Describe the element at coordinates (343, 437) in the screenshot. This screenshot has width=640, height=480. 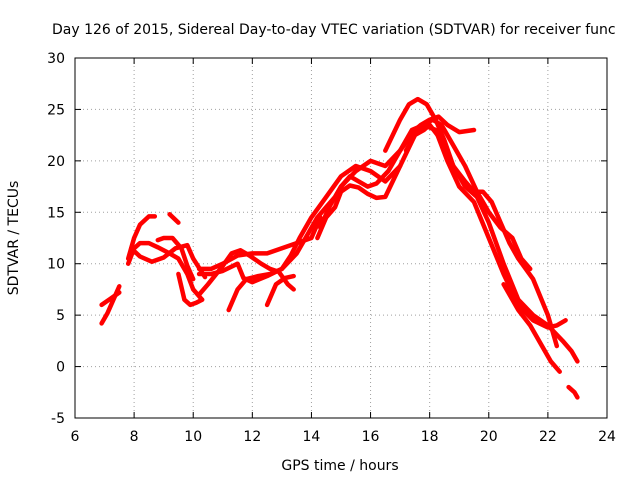
I see `x-tick-labels: 6 8 10 12 14 16 18 20 22 24` at that location.